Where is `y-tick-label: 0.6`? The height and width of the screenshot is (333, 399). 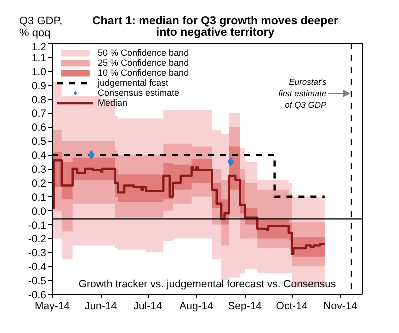
y-tick-label: 0.6 is located at coordinates (39, 128).